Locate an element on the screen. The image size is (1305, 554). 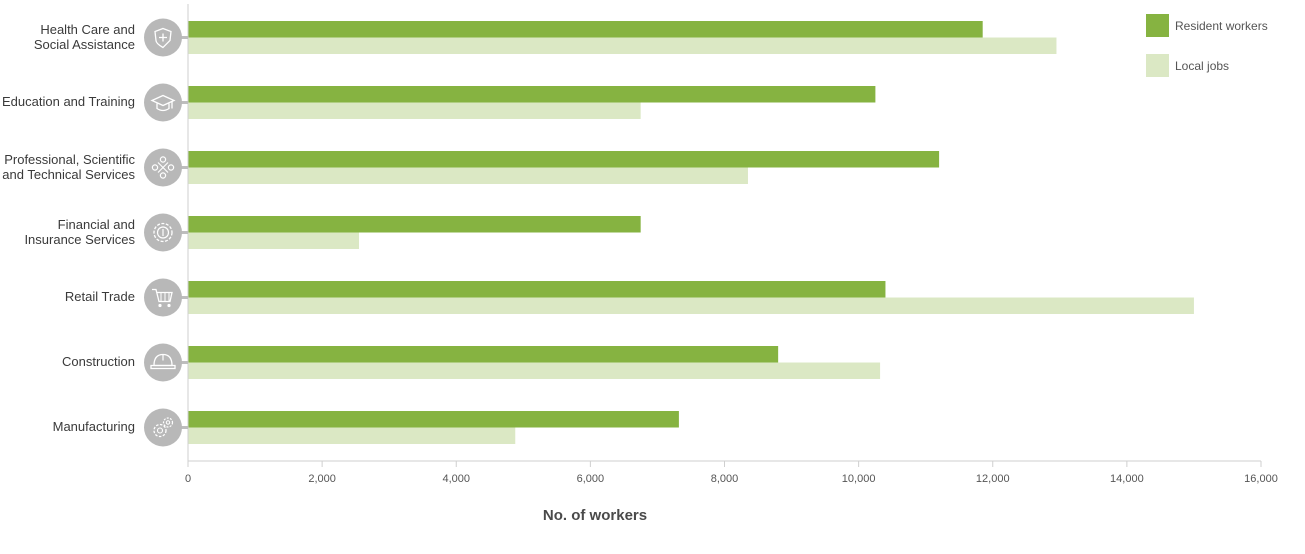
category-label-line: Manufacturing is located at coordinates (93, 426).